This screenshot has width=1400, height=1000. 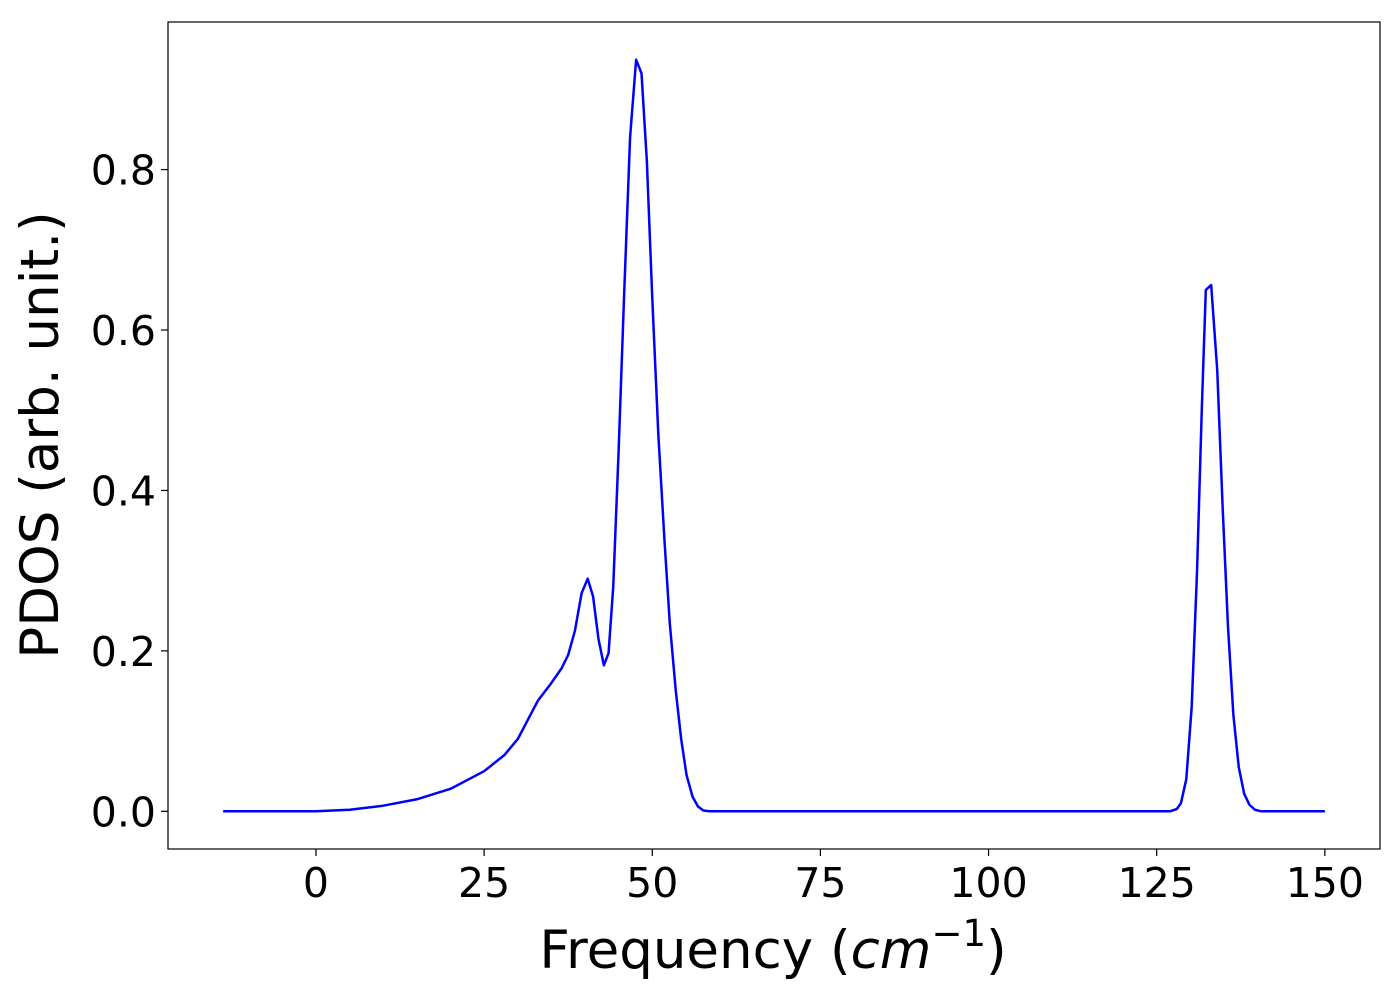 What do you see at coordinates (1325, 883) in the screenshot?
I see `x-tick-label: 150` at bounding box center [1325, 883].